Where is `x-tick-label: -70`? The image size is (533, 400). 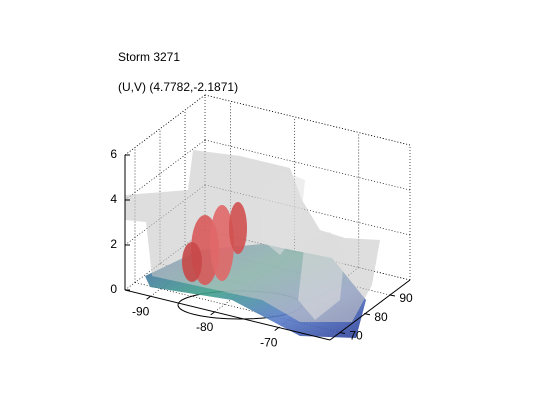
x-tick-label: -70 is located at coordinates (269, 343).